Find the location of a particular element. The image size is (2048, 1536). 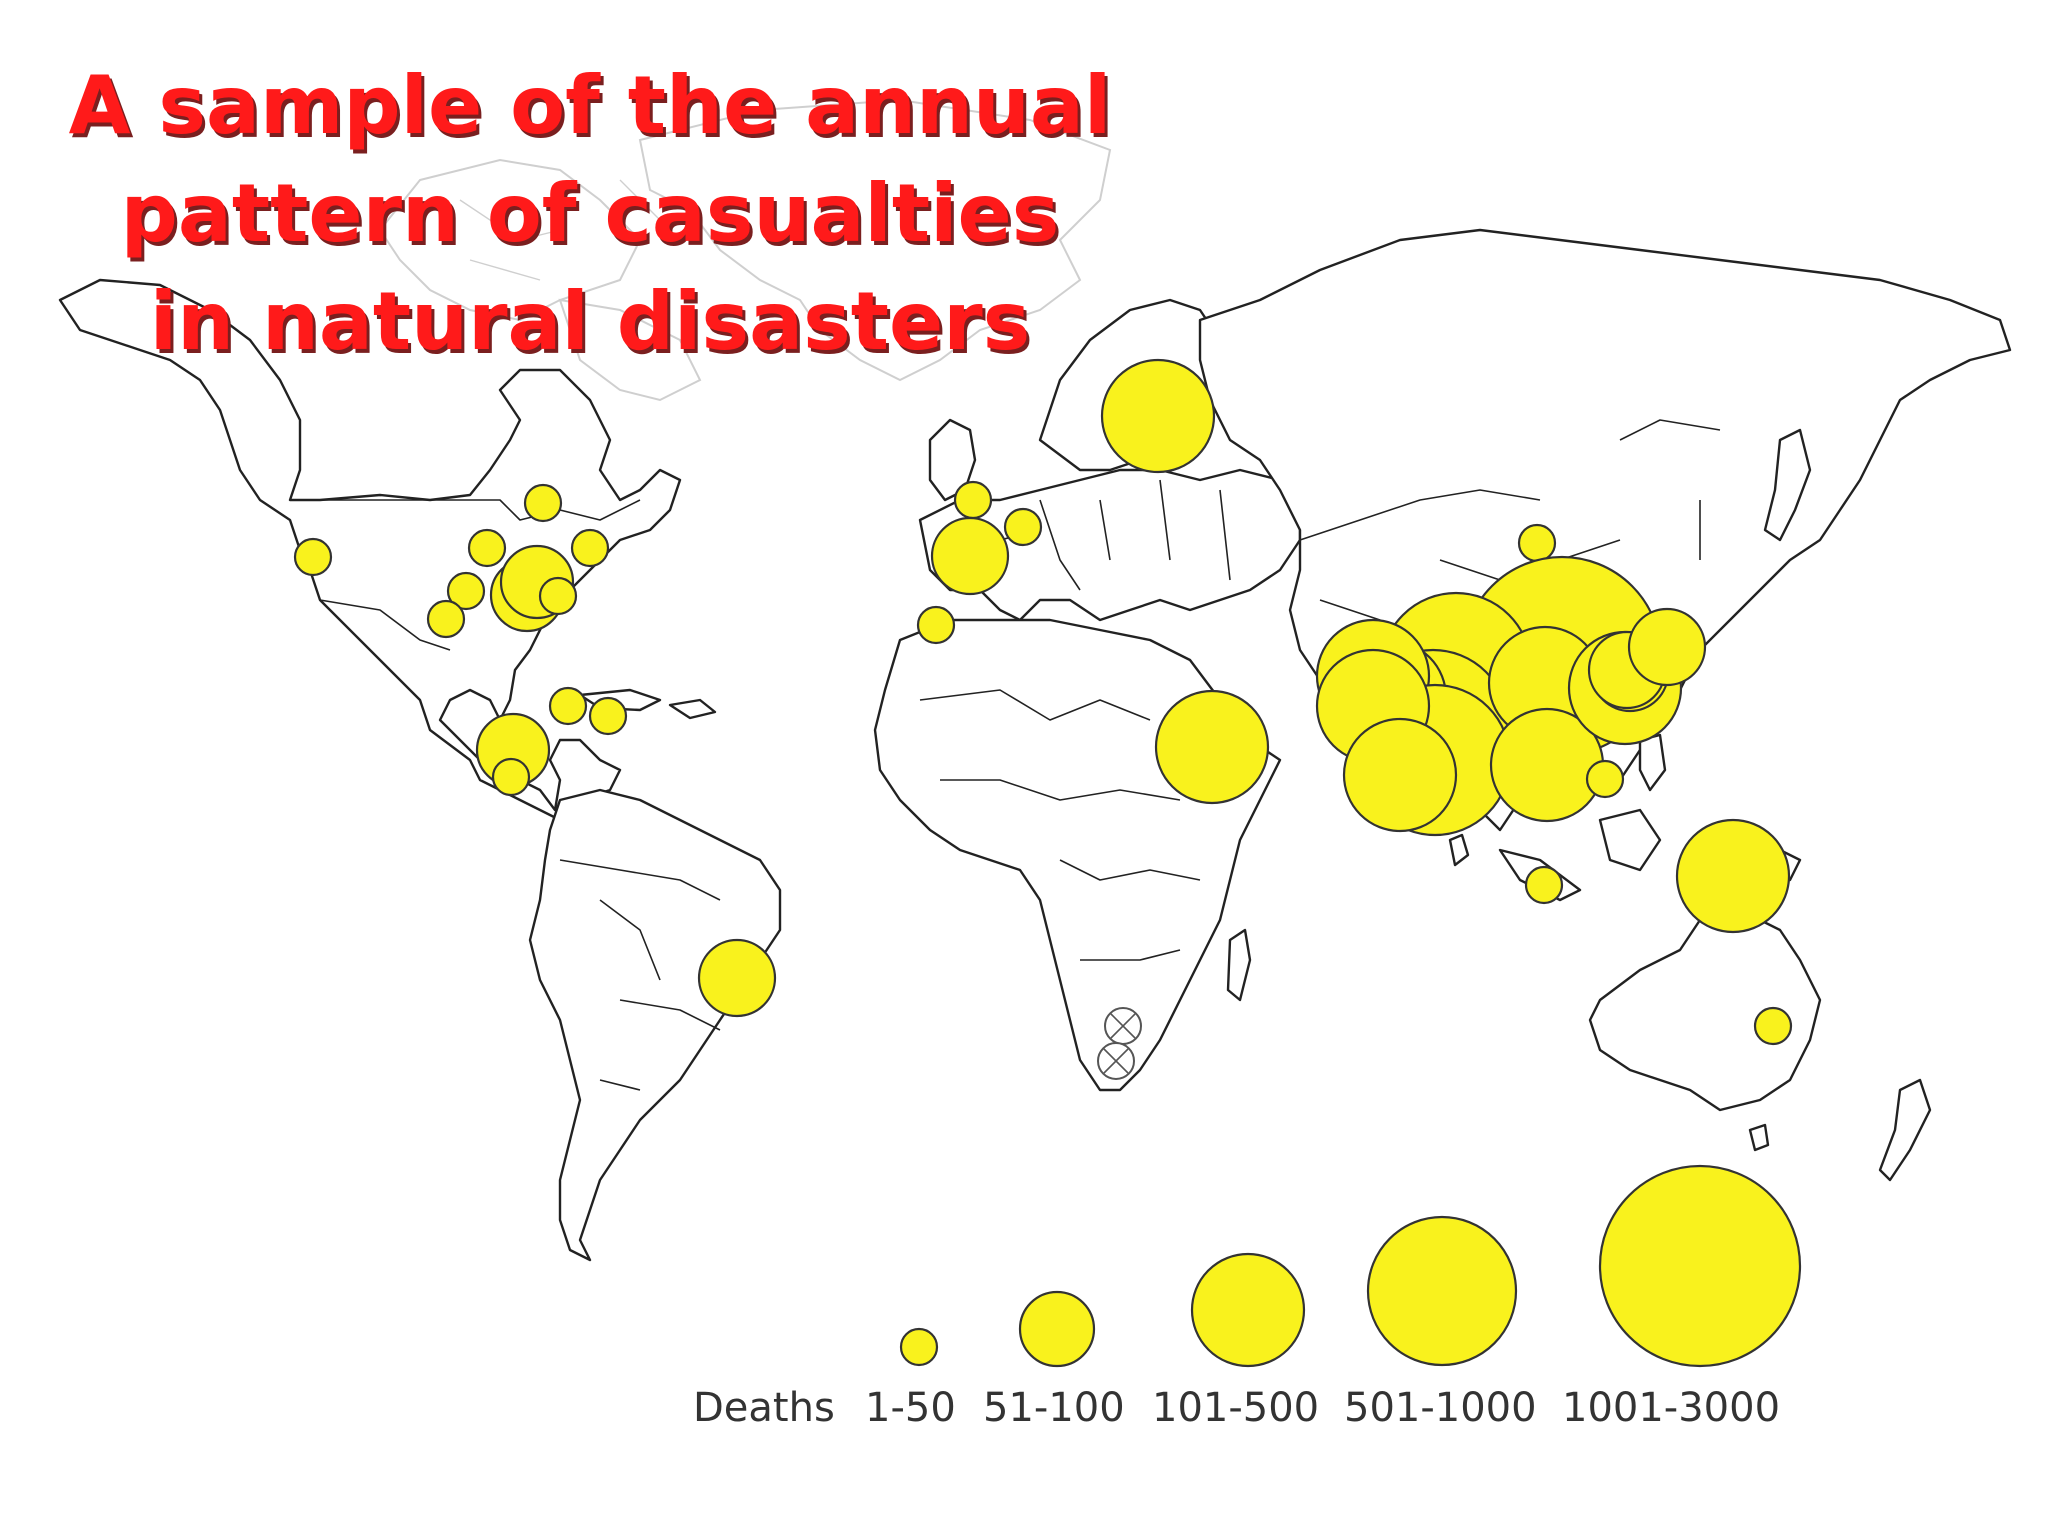

title-line-1: A sample of the annual is located at coordinates (590, 105).